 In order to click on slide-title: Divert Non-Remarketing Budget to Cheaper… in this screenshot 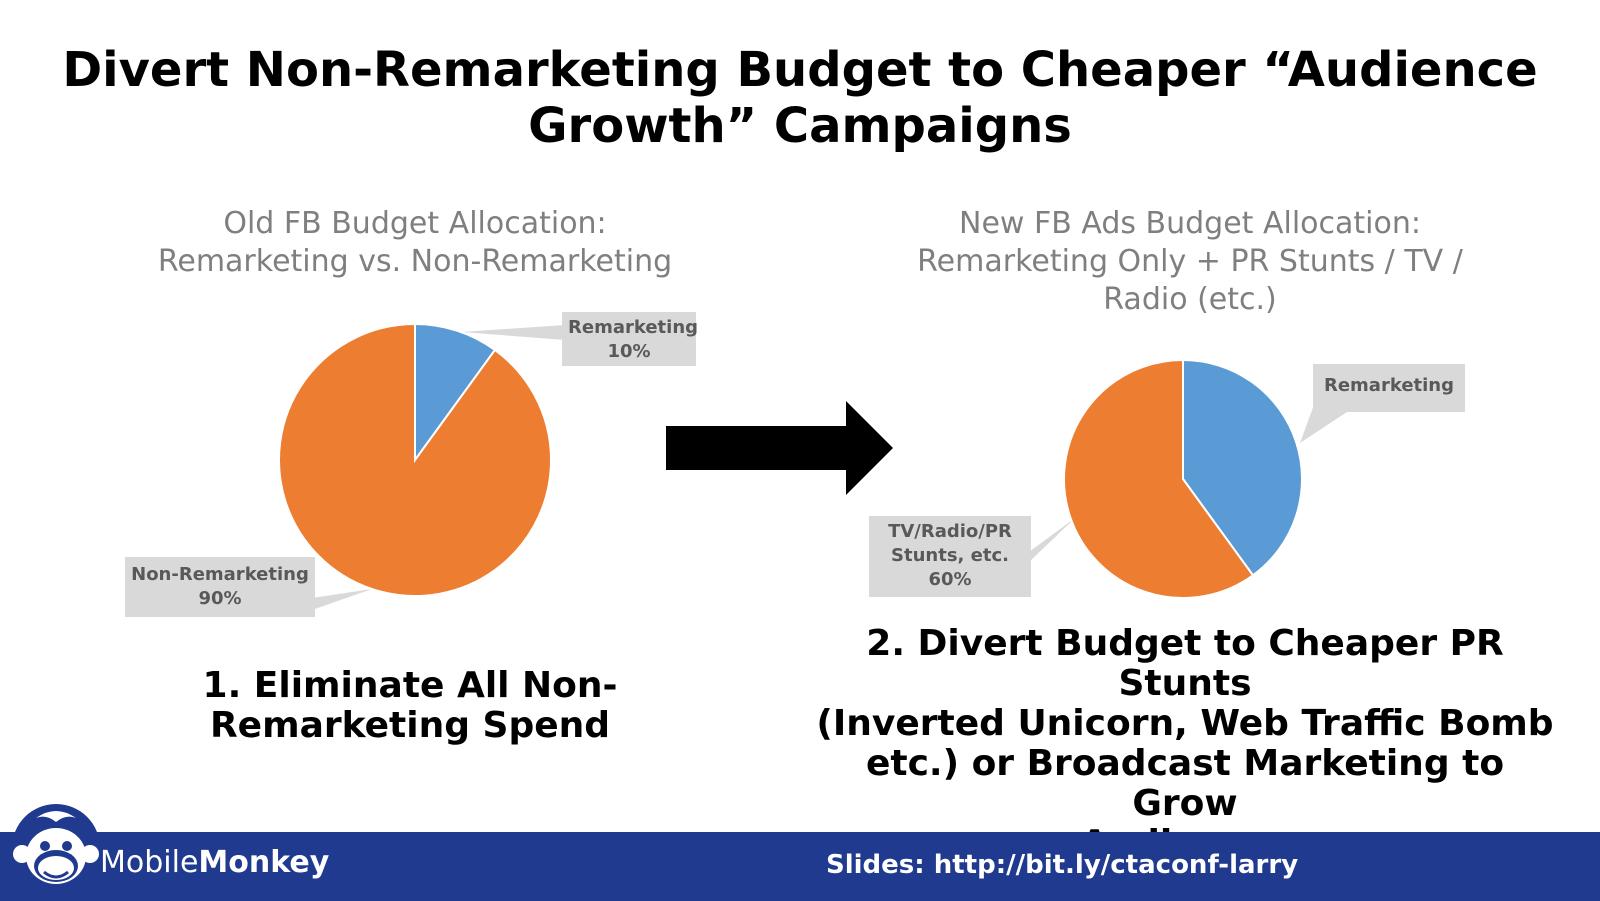, I will do `click(800, 98)`.